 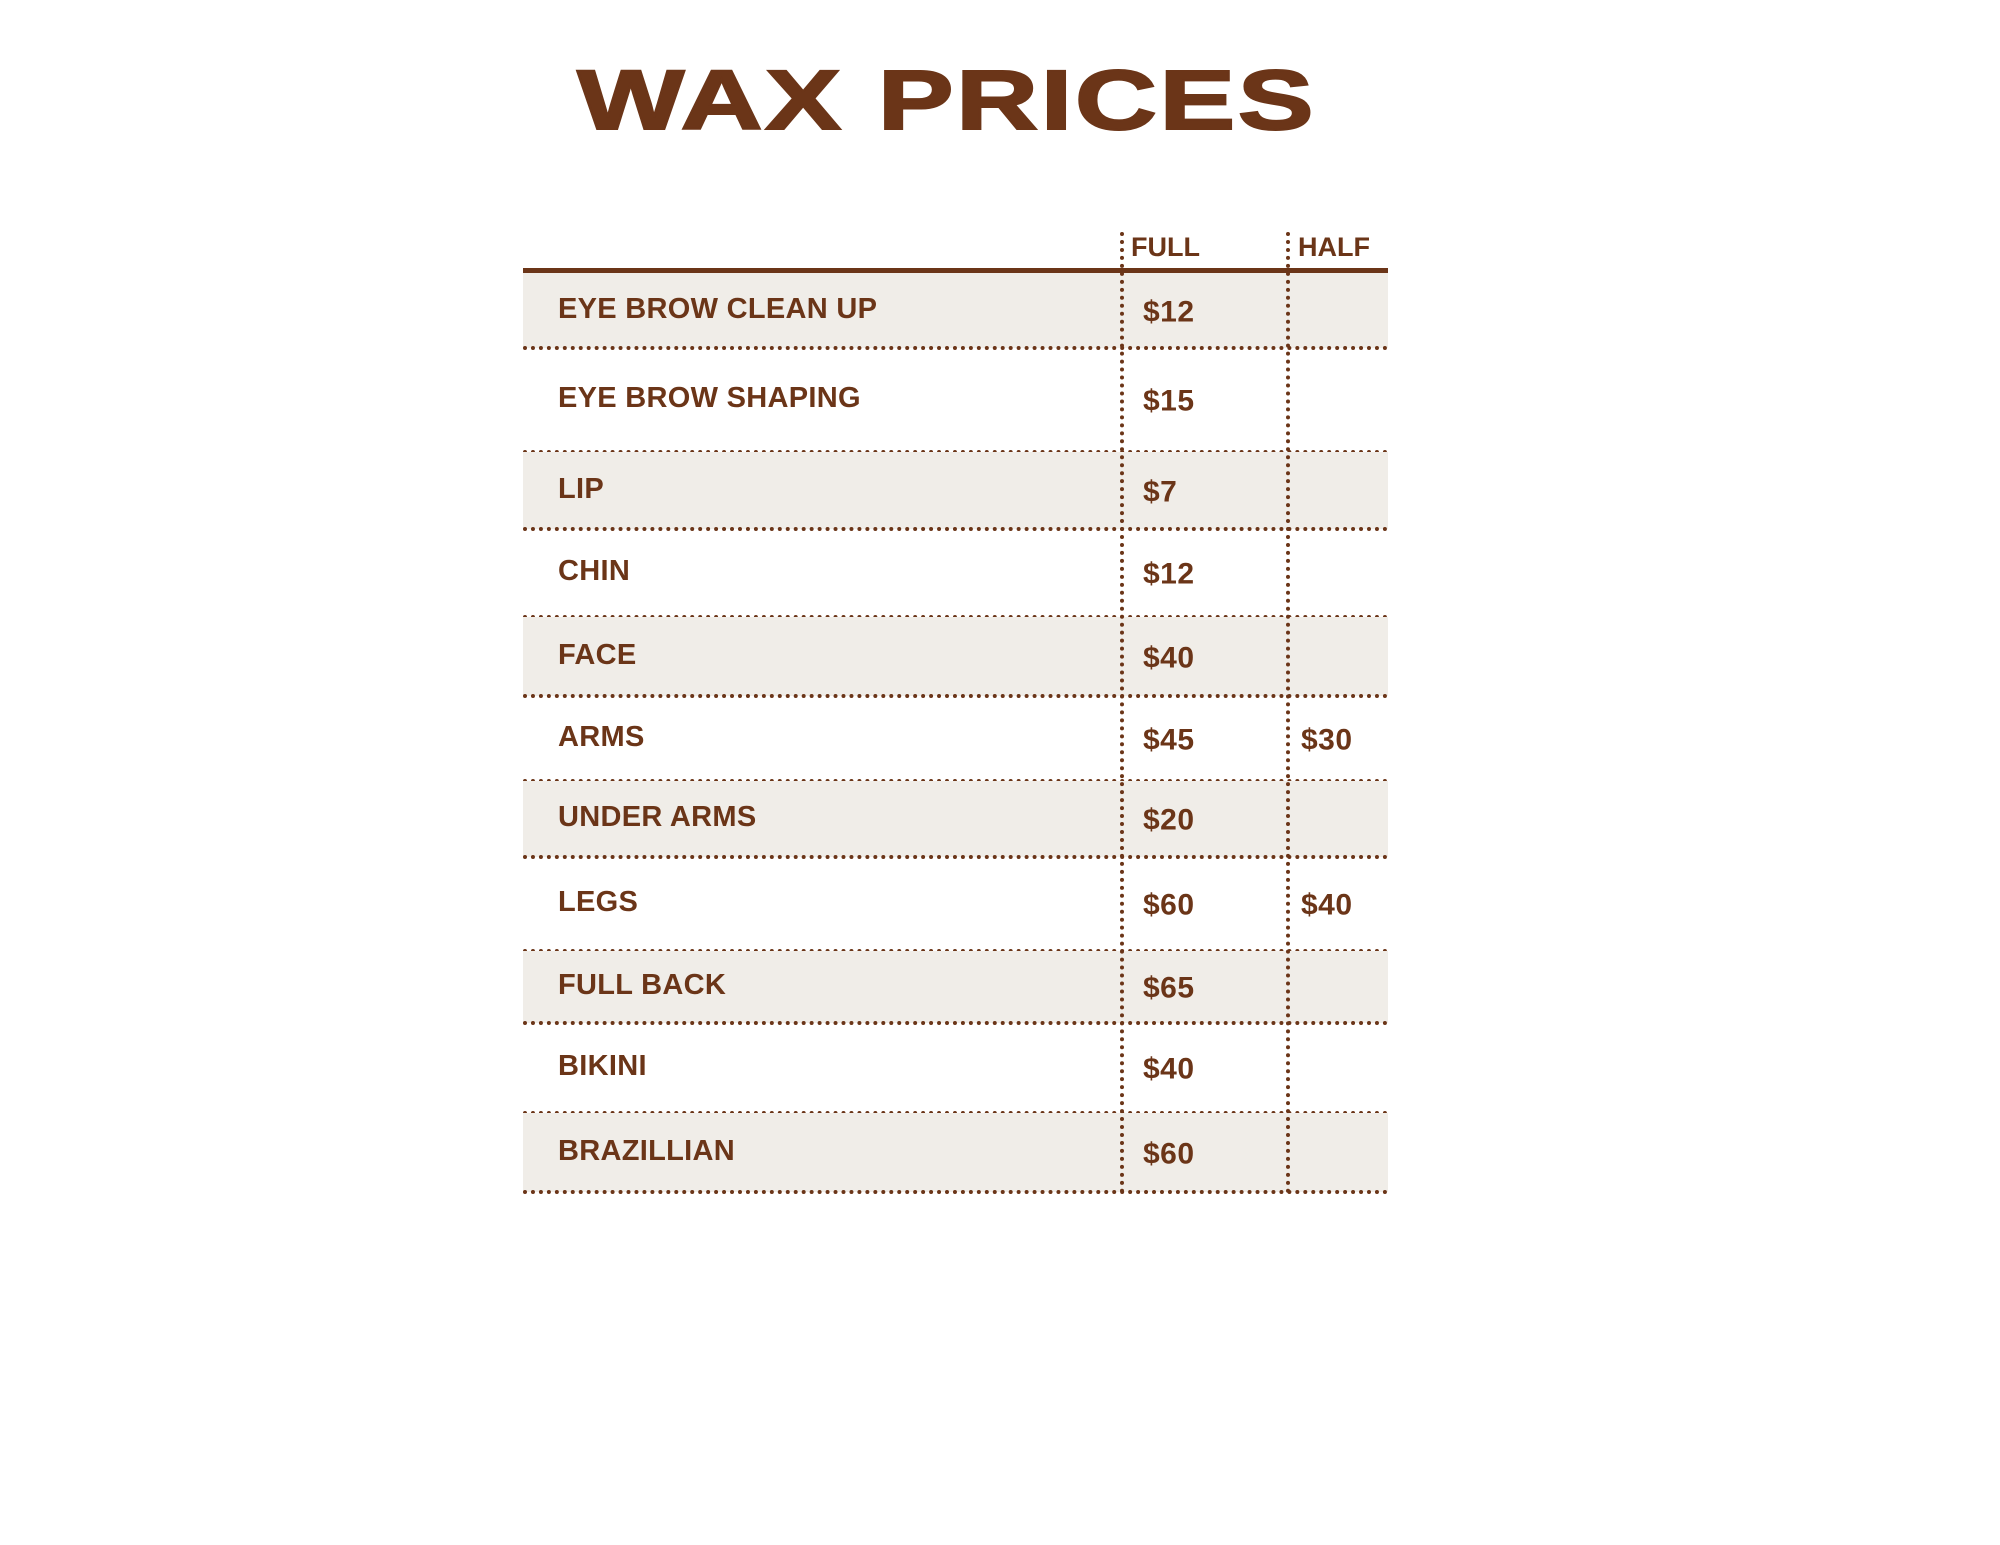 What do you see at coordinates (581, 488) in the screenshot?
I see `service-name: LIP` at bounding box center [581, 488].